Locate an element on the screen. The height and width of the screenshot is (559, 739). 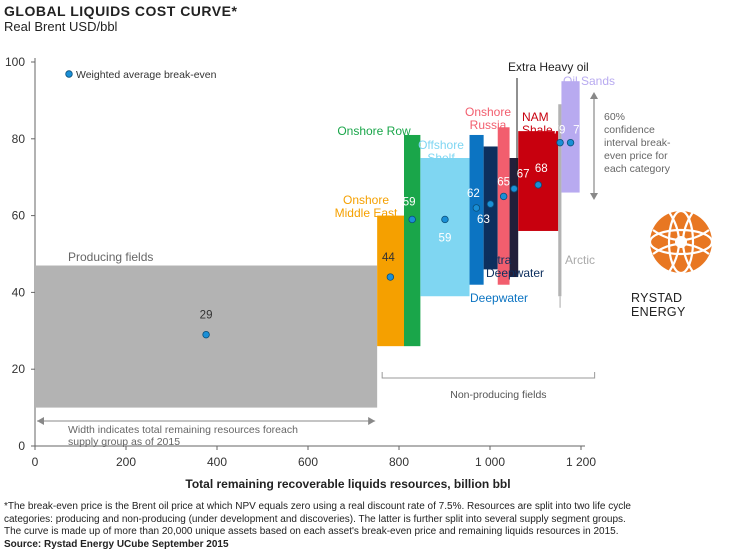
x-tick-label: 1 000 is located at coordinates (490, 462).